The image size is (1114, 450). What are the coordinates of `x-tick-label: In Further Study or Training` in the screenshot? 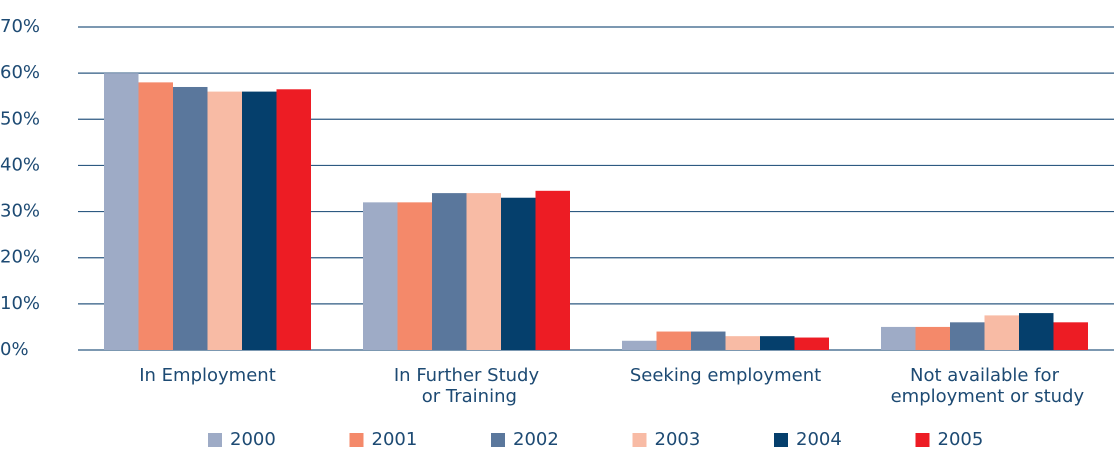 It's located at (467, 386).